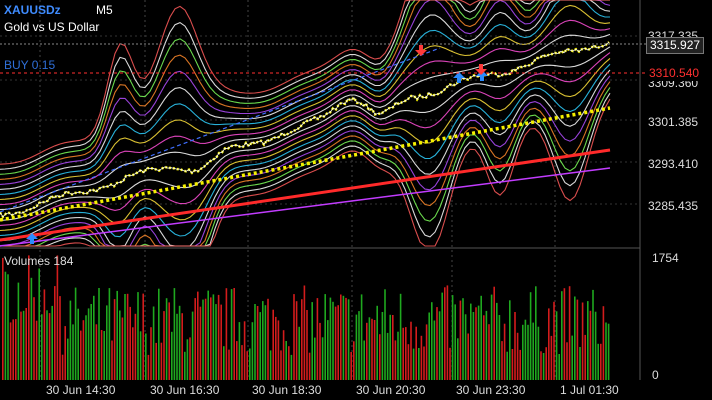 The image size is (712, 400). Describe the element at coordinates (655, 375) in the screenshot. I see `volume-min-label: 0` at that location.